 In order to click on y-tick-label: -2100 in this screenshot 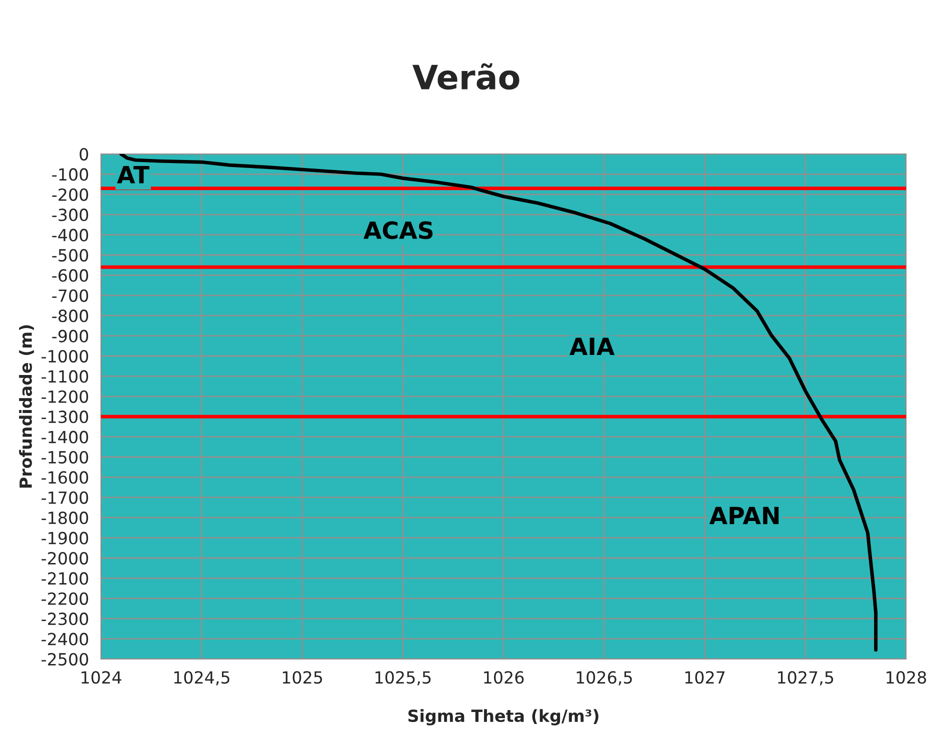, I will do `click(65, 578)`.